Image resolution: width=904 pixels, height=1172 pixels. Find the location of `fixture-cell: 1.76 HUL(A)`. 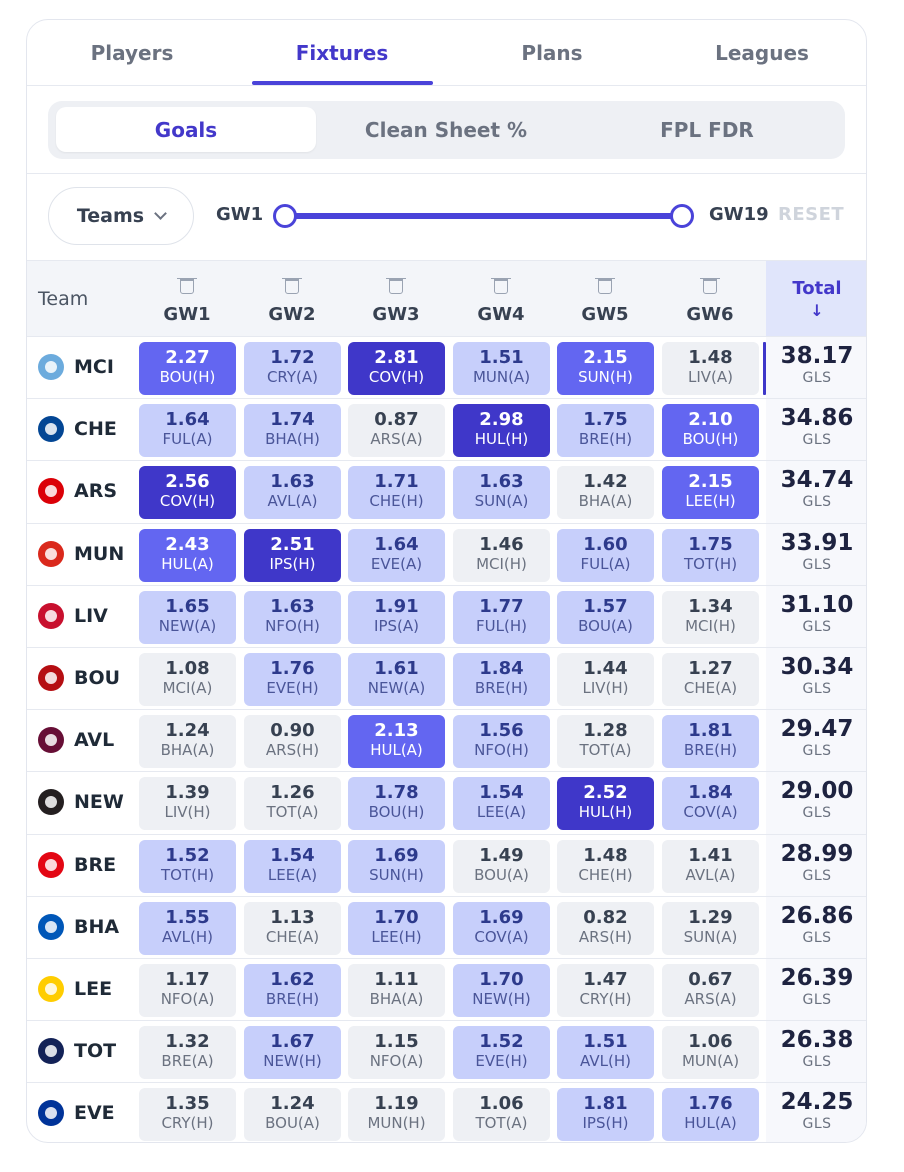

fixture-cell: 1.76 HUL(A) is located at coordinates (710, 1115).